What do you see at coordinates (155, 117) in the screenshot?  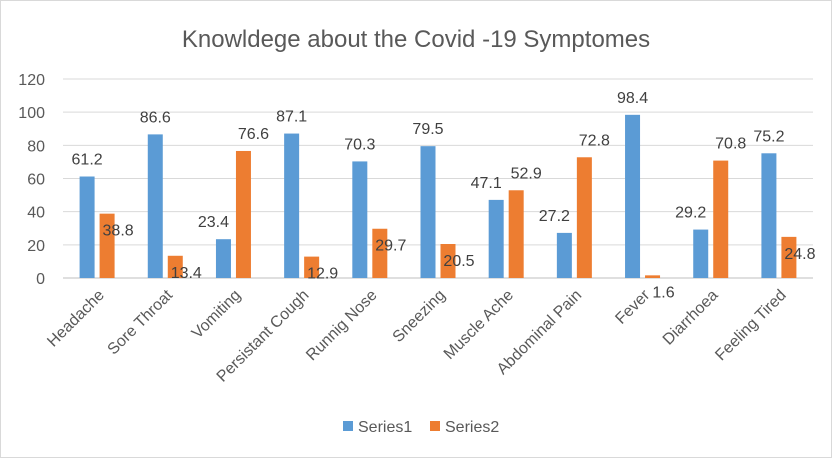 I see `data-label-series1-sore-throat: 86.6` at bounding box center [155, 117].